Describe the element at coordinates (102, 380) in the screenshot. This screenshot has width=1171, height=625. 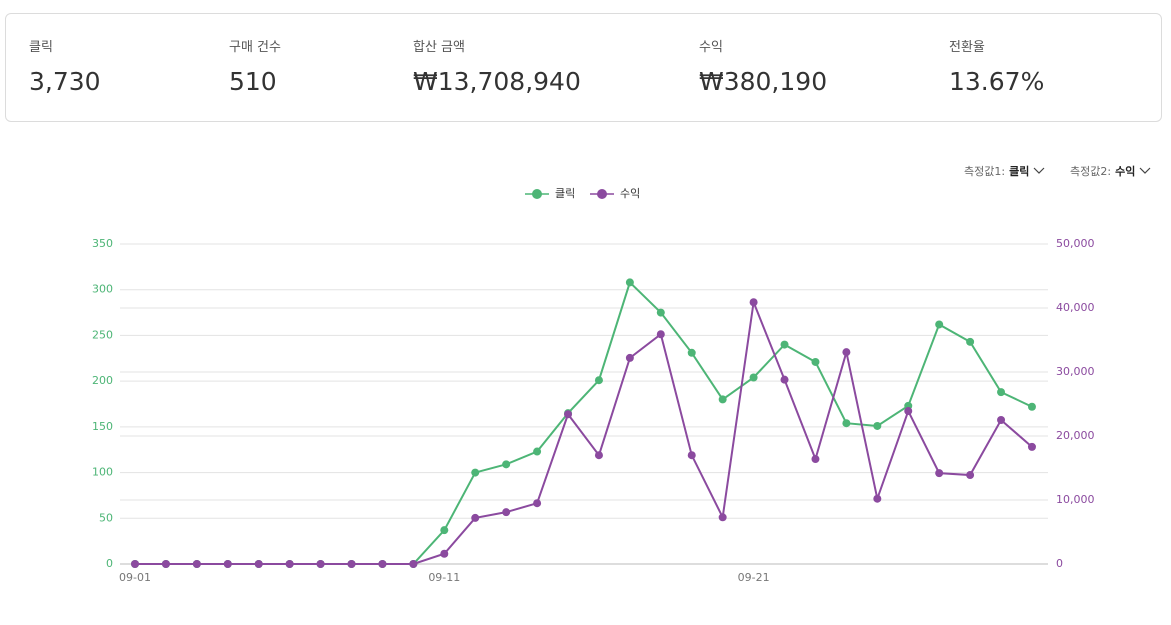
I see `y-tick-label: 200` at that location.